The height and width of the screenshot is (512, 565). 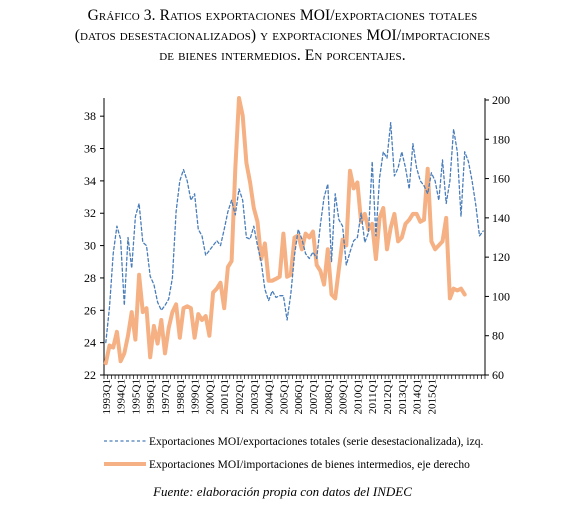 What do you see at coordinates (498, 336) in the screenshot?
I see `right-y-tick-label: 80` at bounding box center [498, 336].